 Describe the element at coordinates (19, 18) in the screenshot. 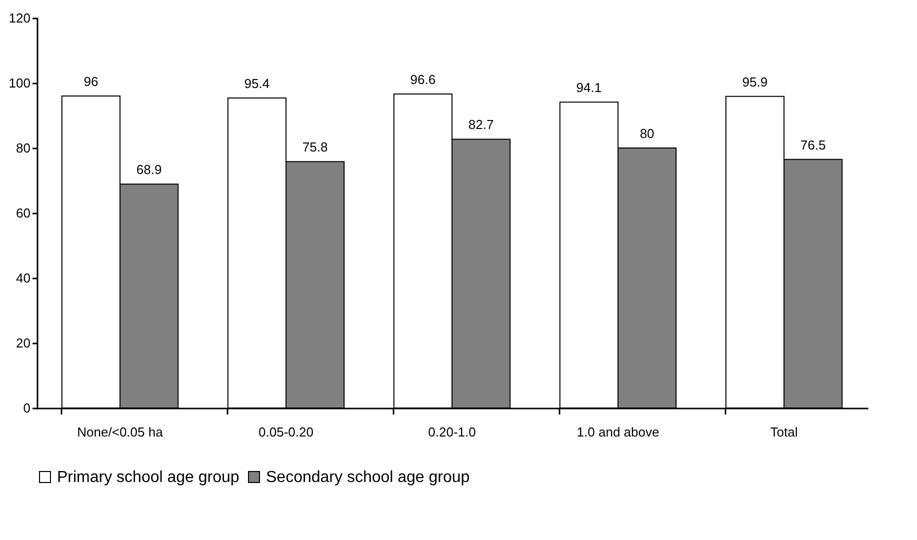

I see `y-tick-label: 120` at that location.